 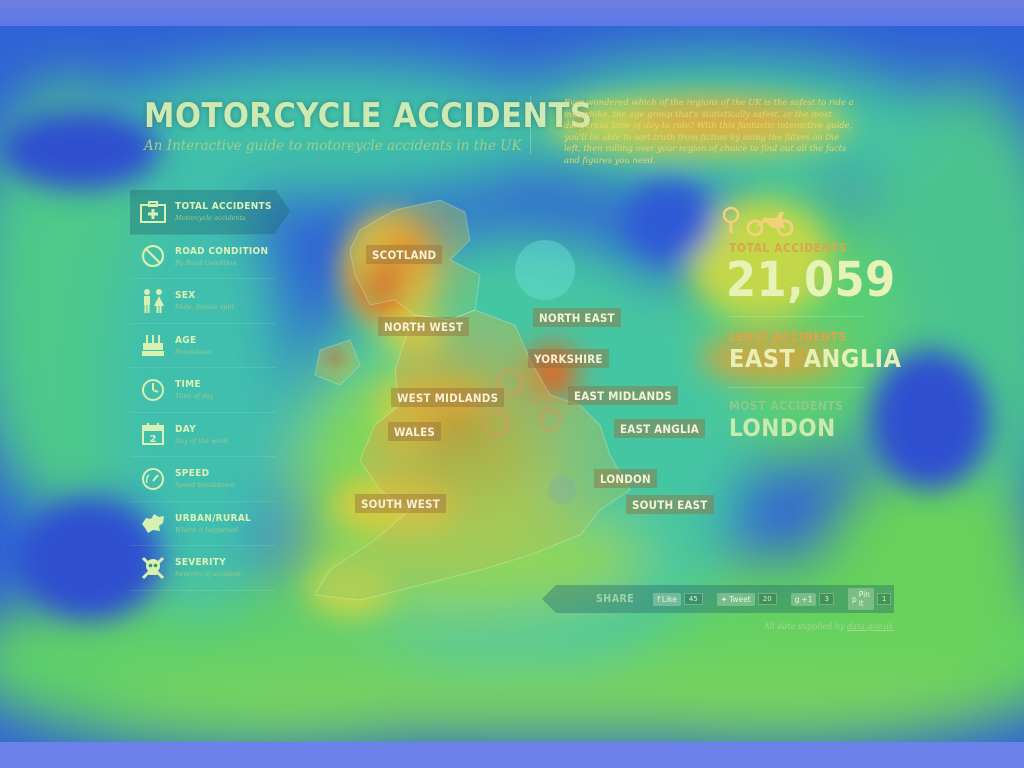 I want to click on share-count: 45, so click(x=693, y=599).